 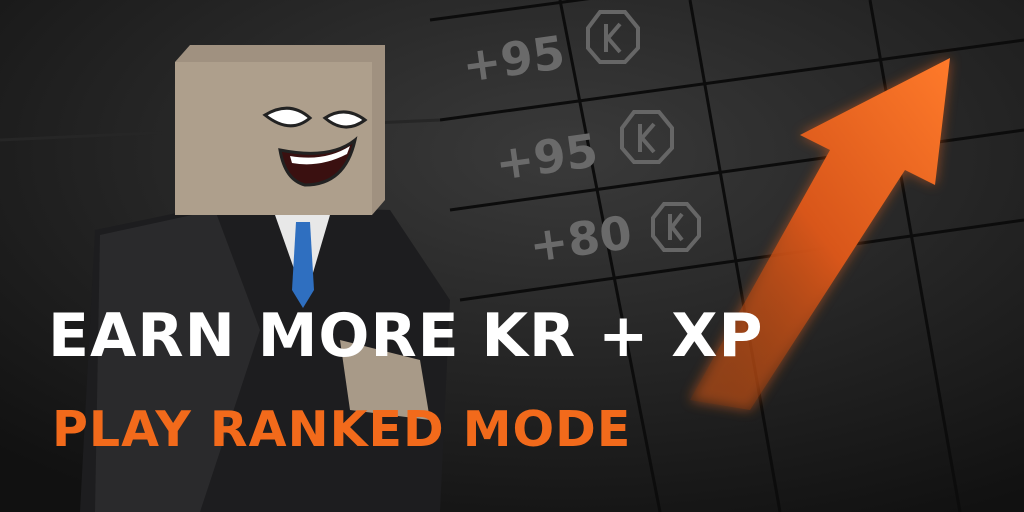 I want to click on subheadline: PLAY RANKED MODE, so click(x=341, y=429).